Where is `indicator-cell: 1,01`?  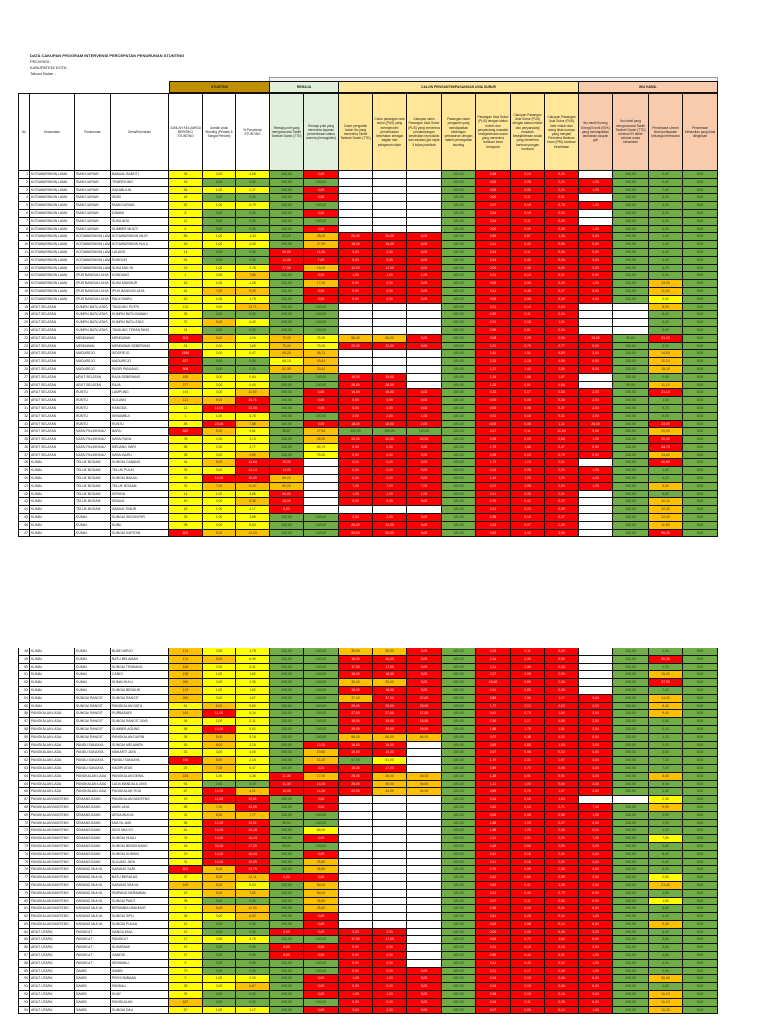 indicator-cell: 1,01 is located at coordinates (562, 323).